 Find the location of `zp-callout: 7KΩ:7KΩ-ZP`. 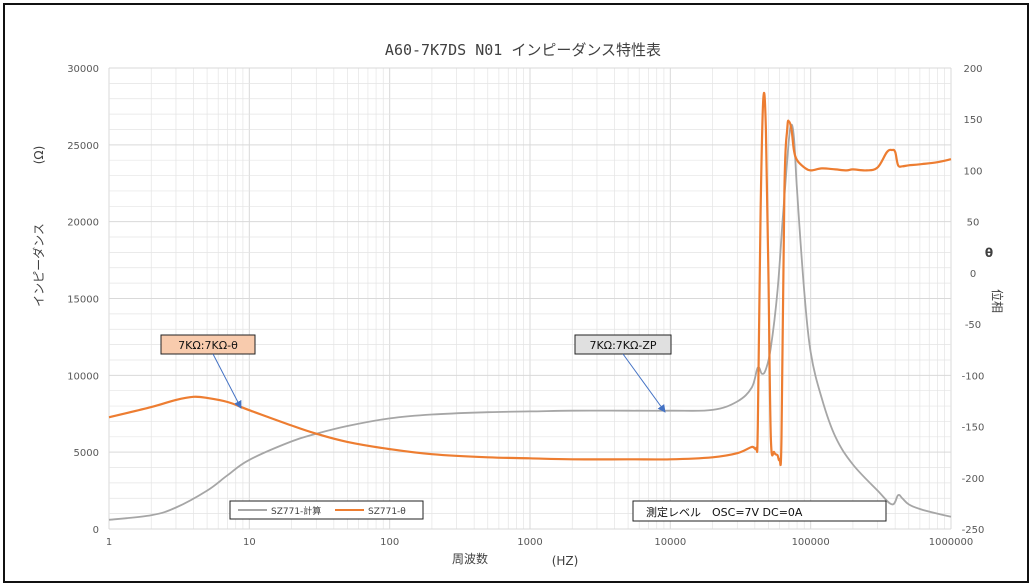

zp-callout: 7KΩ:7KΩ-ZP is located at coordinates (623, 373).